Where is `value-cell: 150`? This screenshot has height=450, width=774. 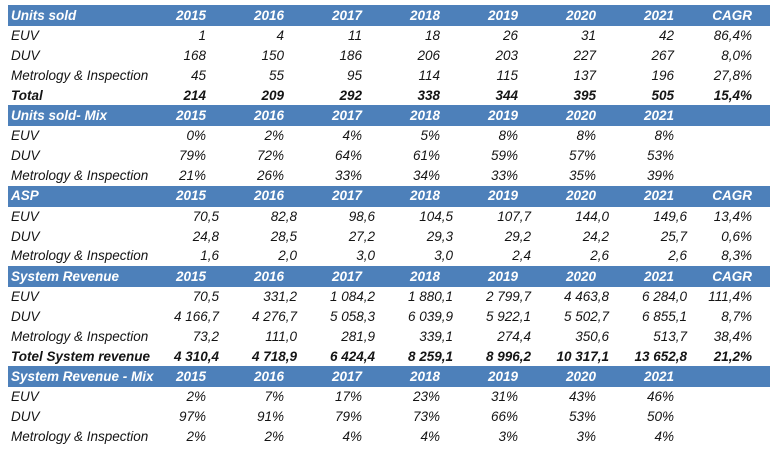
value-cell: 150 is located at coordinates (272, 55).